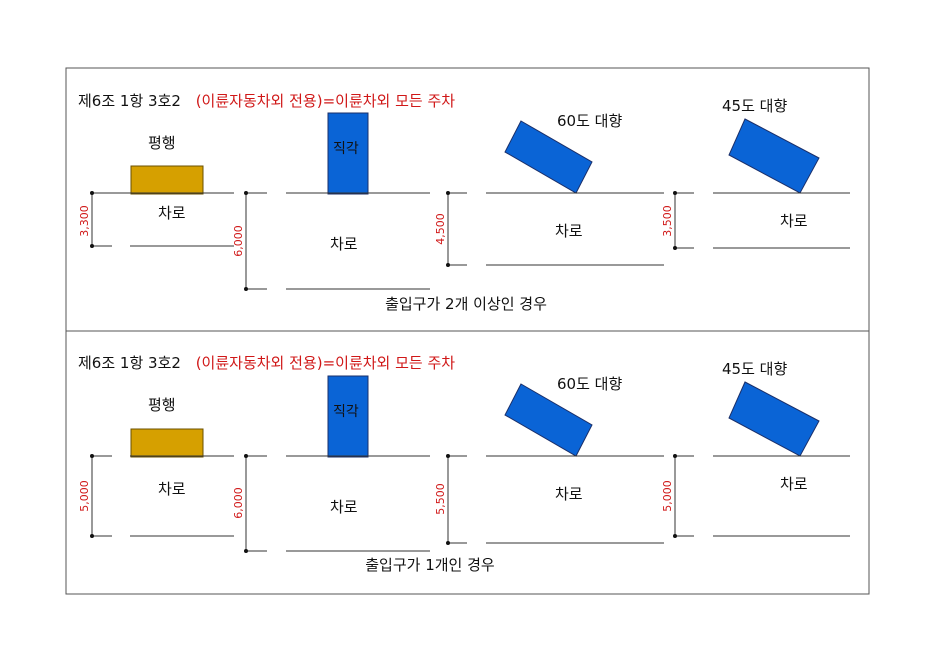  Describe the element at coordinates (440, 499) in the screenshot. I see `dimension-deg60: 5,500` at that location.